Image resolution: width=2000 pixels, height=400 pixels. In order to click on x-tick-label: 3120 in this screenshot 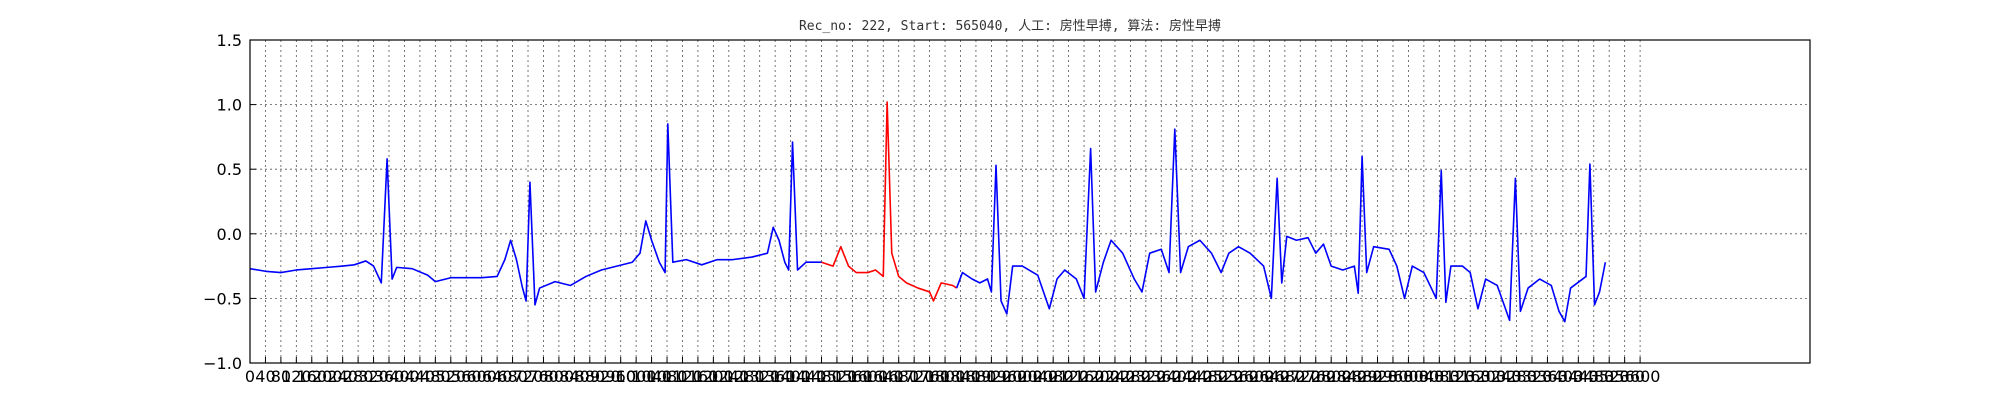, I will do `click(1454, 376)`.